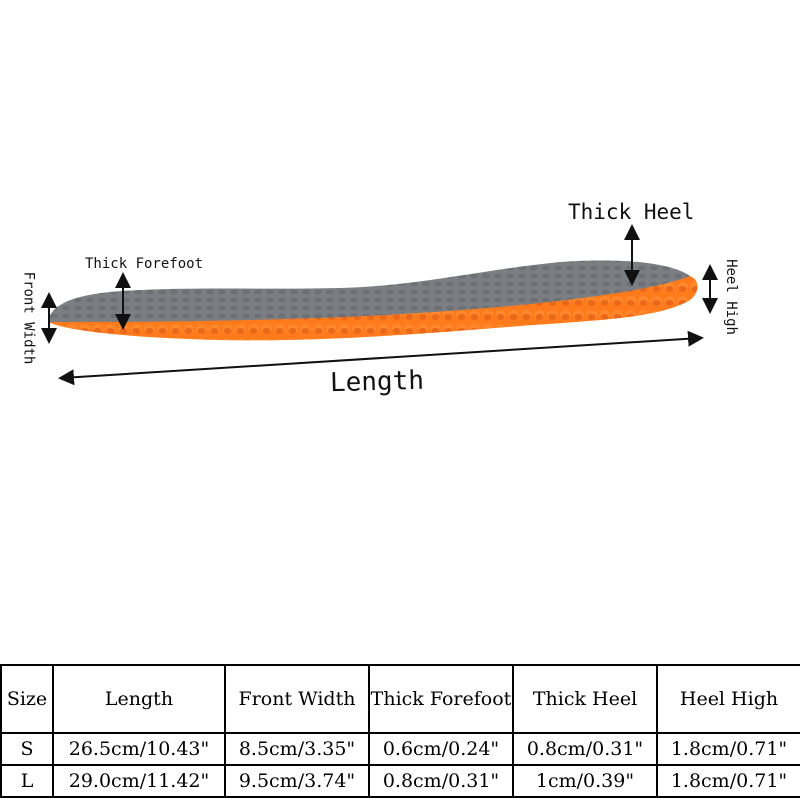  Describe the element at coordinates (297, 699) in the screenshot. I see `header-front-width: Front Width` at that location.